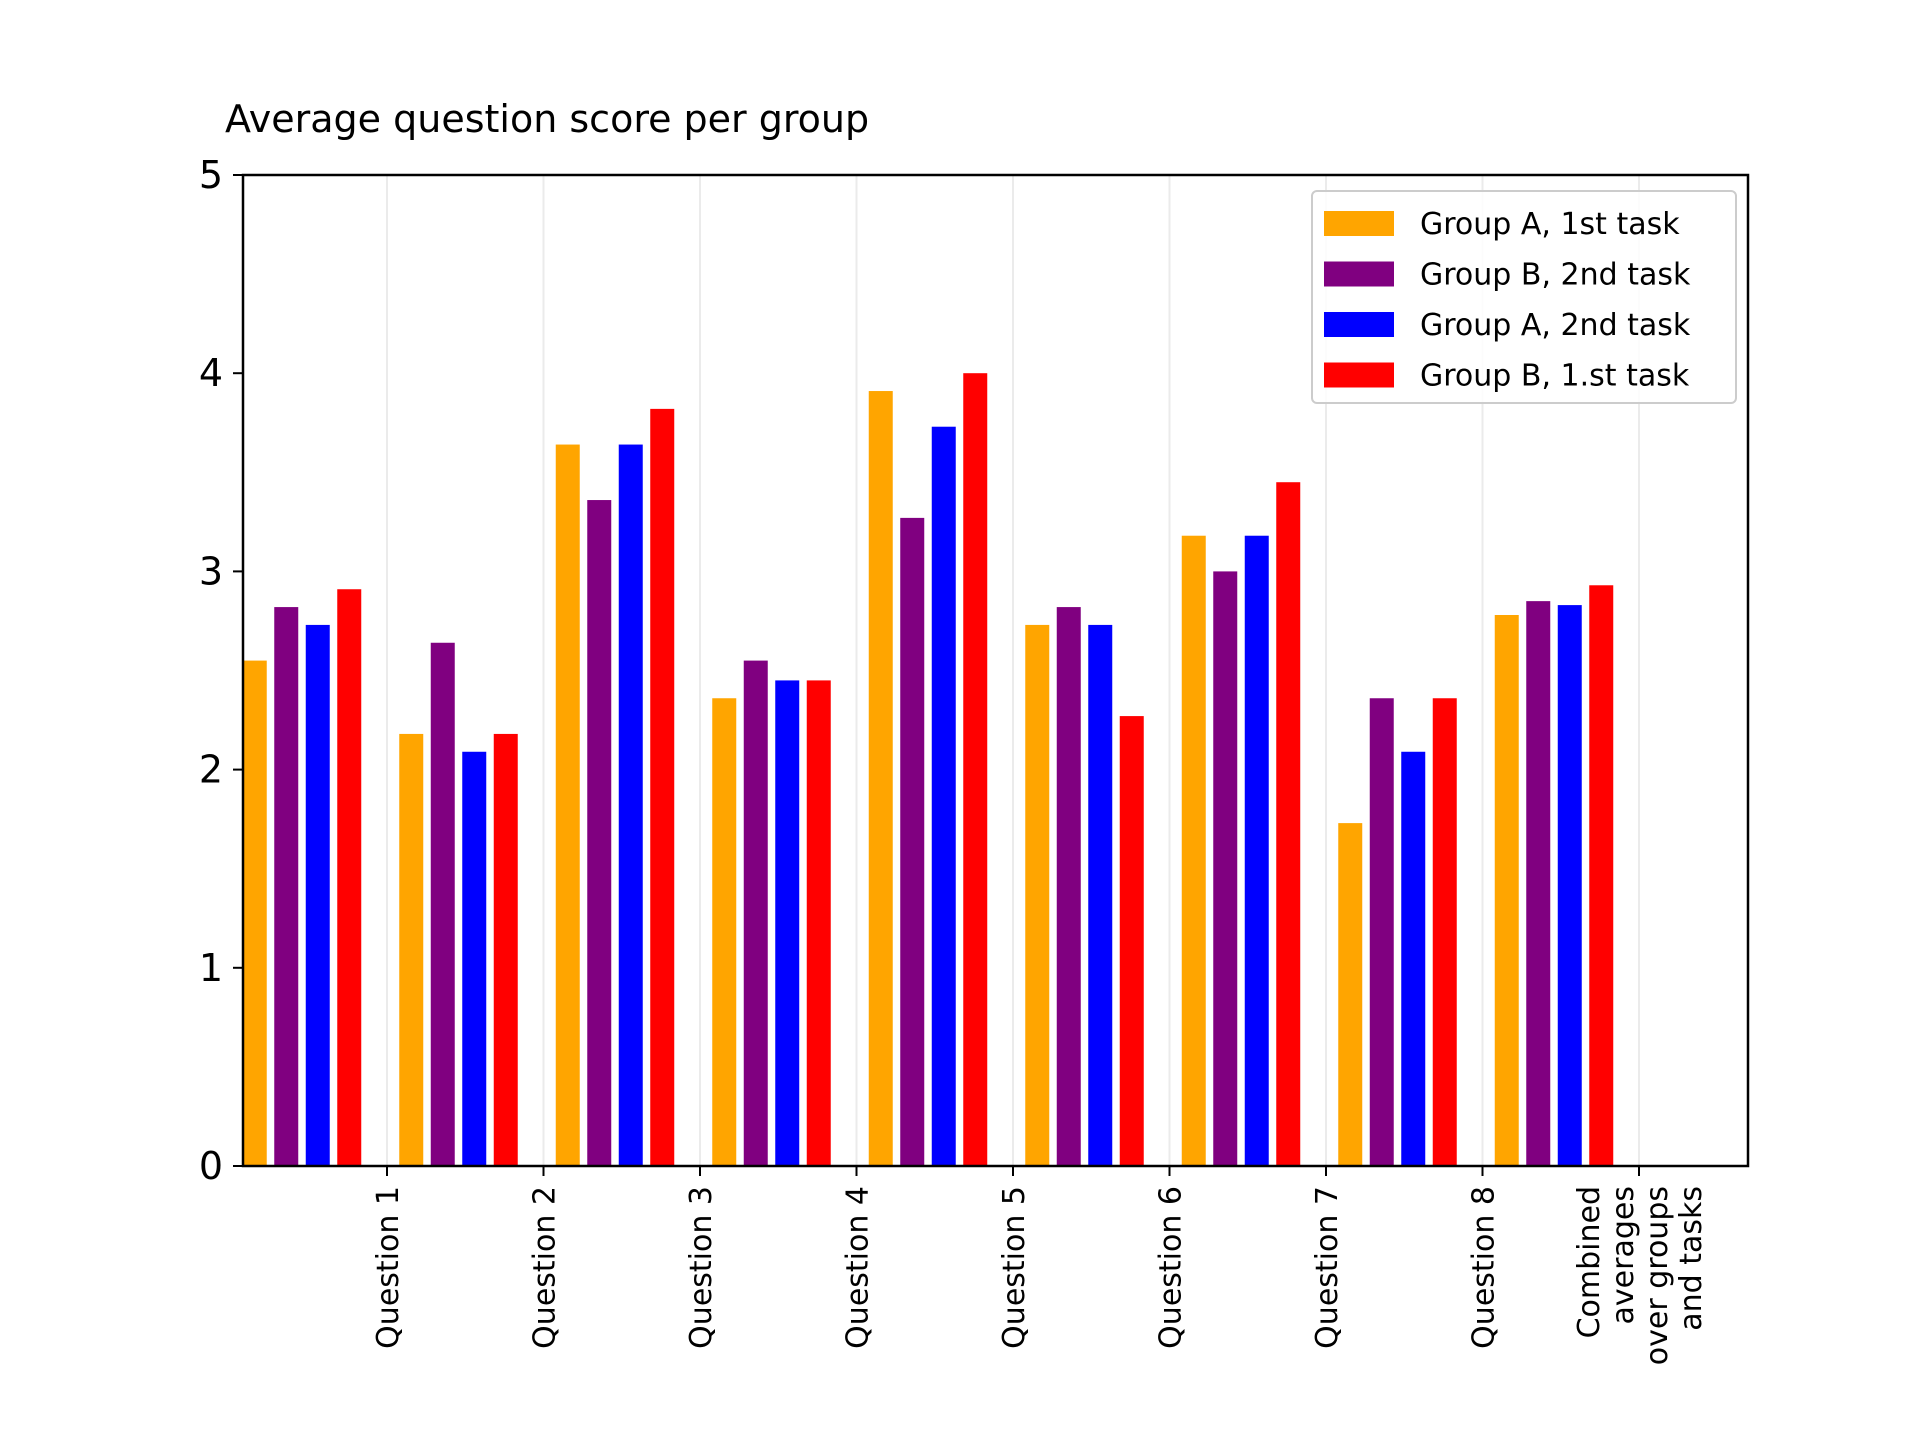  What do you see at coordinates (1589, 1262) in the screenshot?
I see `x-tick-label: Combined` at bounding box center [1589, 1262].